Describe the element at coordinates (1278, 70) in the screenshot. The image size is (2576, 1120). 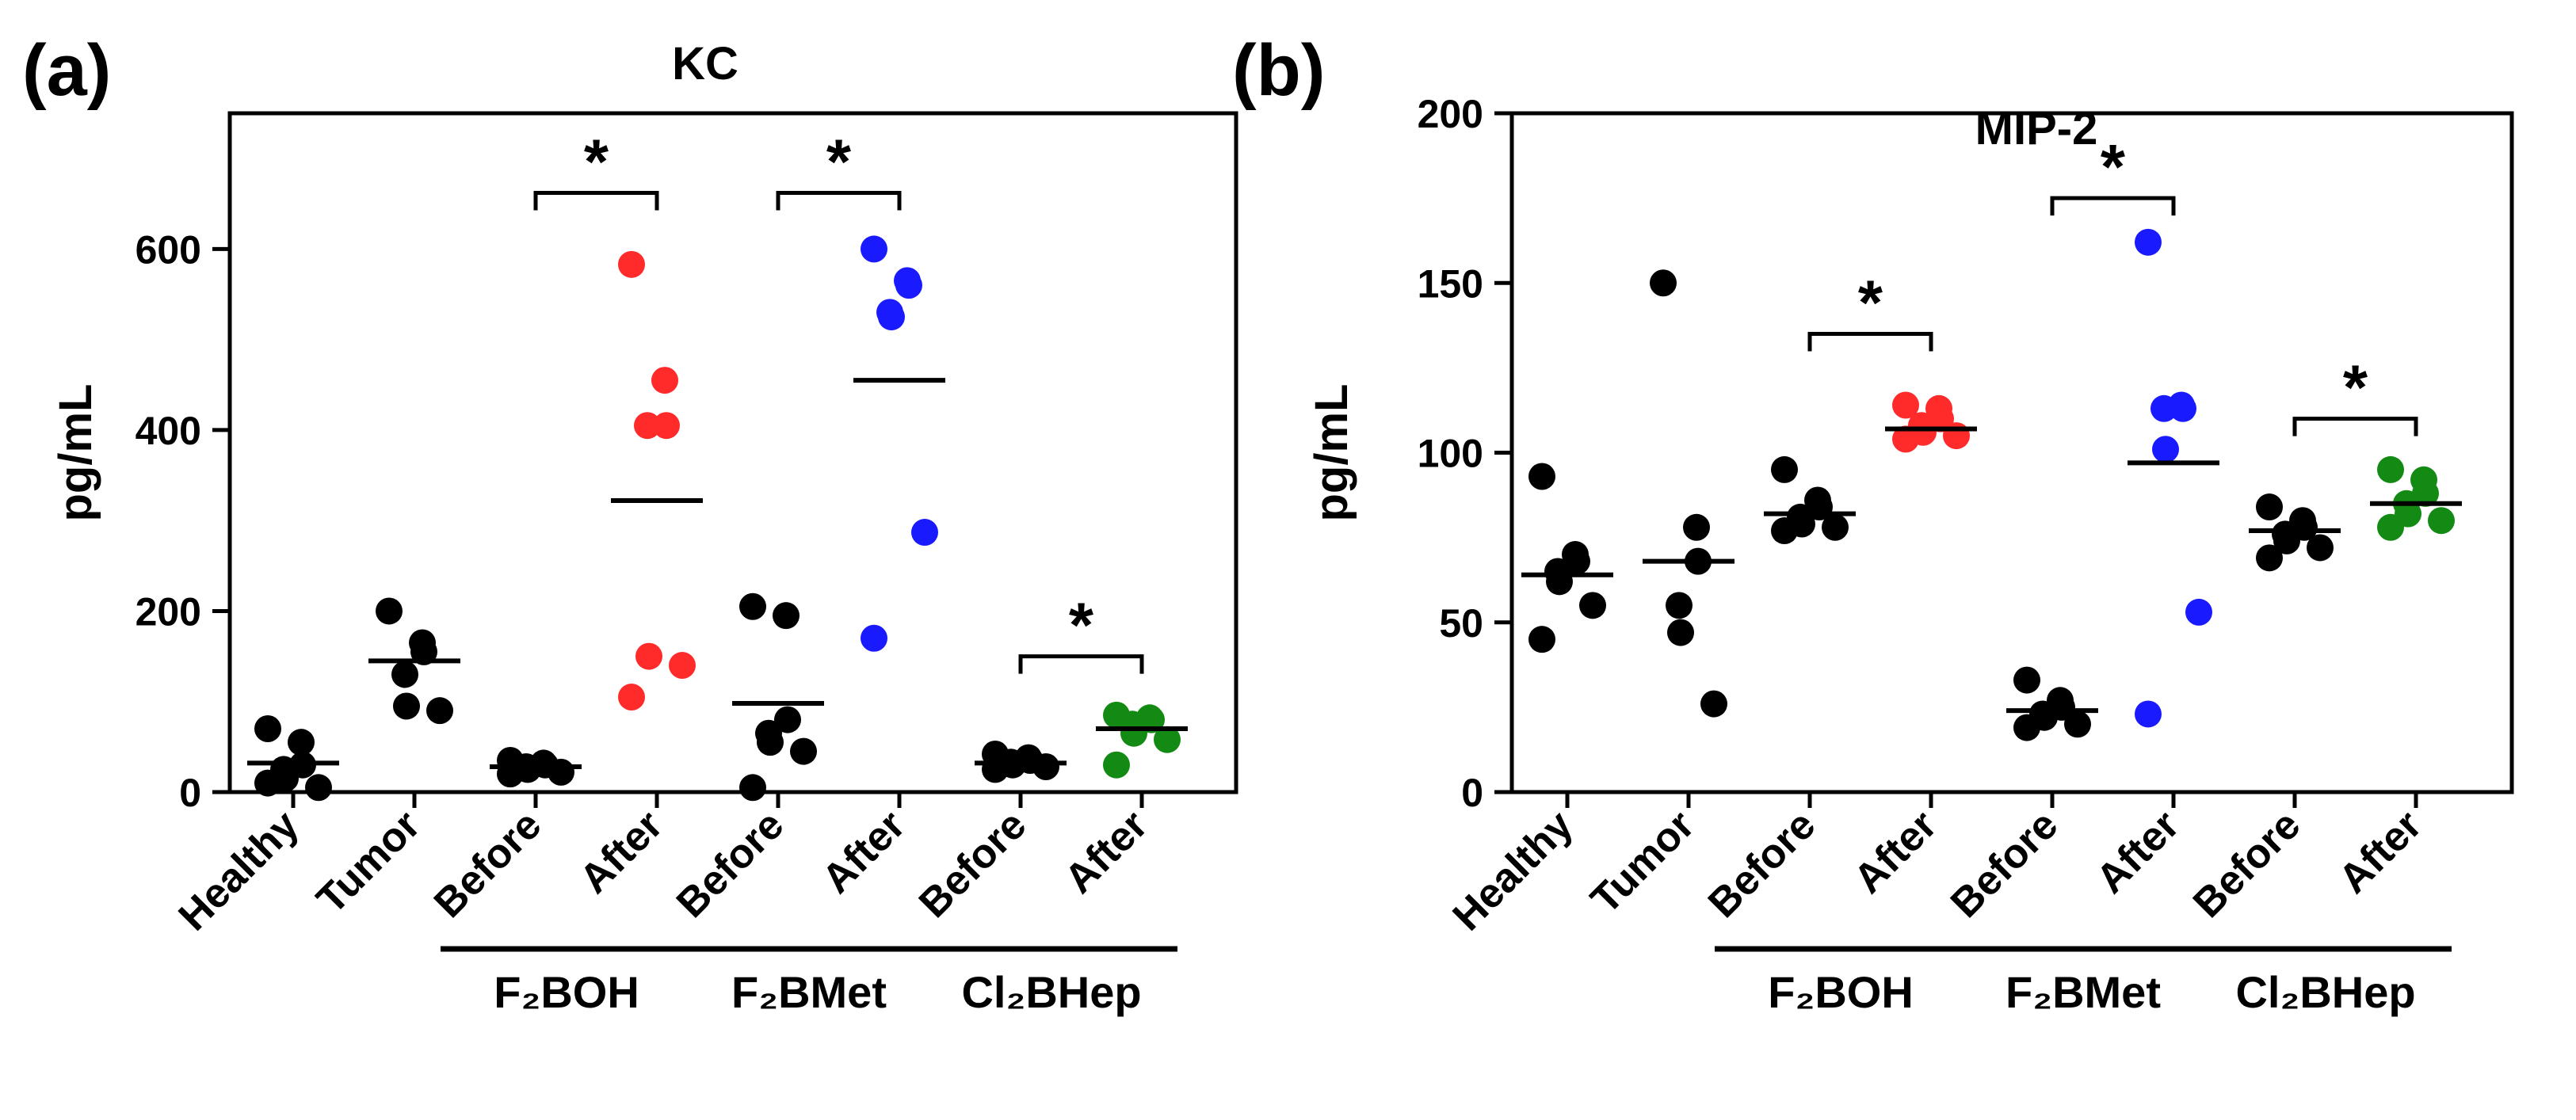
I see `panel-label: (b)` at that location.